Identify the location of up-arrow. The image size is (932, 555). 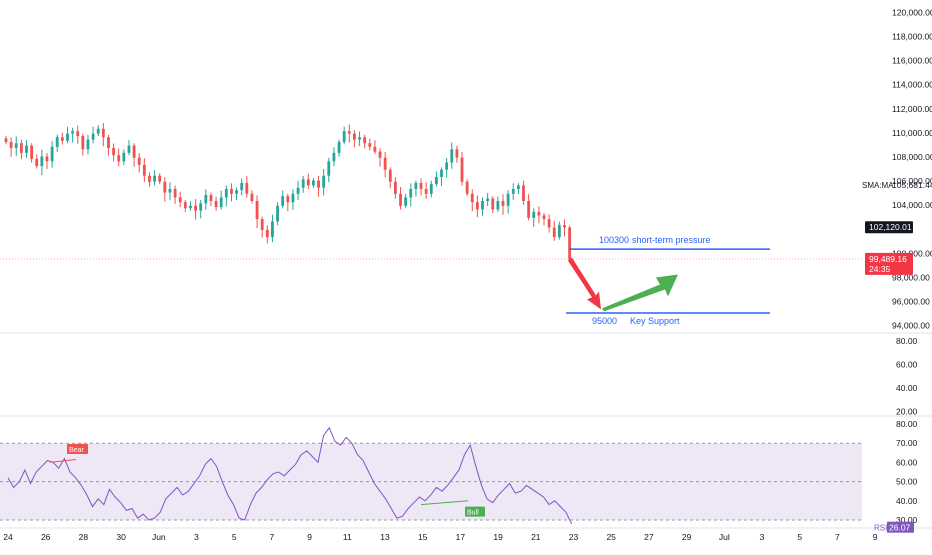
(640, 293).